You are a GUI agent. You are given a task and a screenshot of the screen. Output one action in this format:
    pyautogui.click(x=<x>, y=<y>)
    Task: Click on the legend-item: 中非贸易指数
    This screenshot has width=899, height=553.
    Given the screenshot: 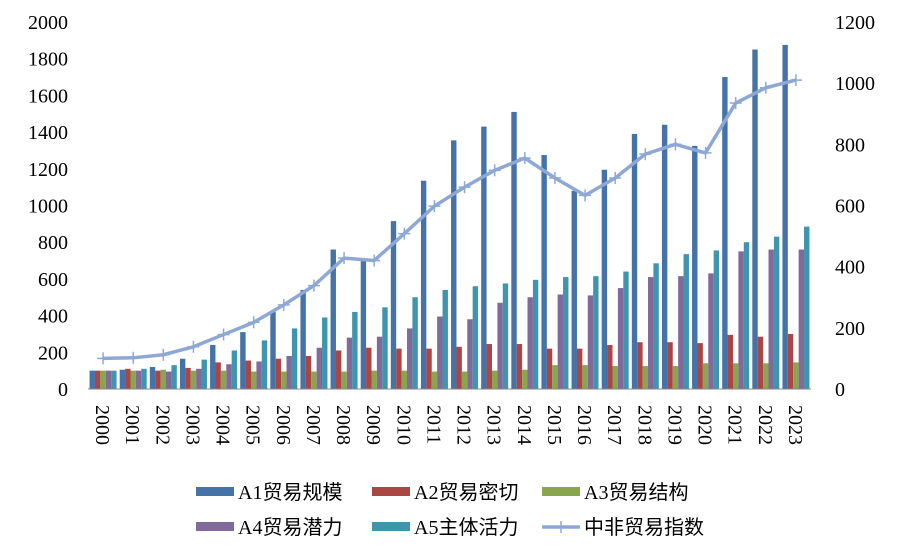 What is the action you would take?
    pyautogui.click(x=623, y=527)
    